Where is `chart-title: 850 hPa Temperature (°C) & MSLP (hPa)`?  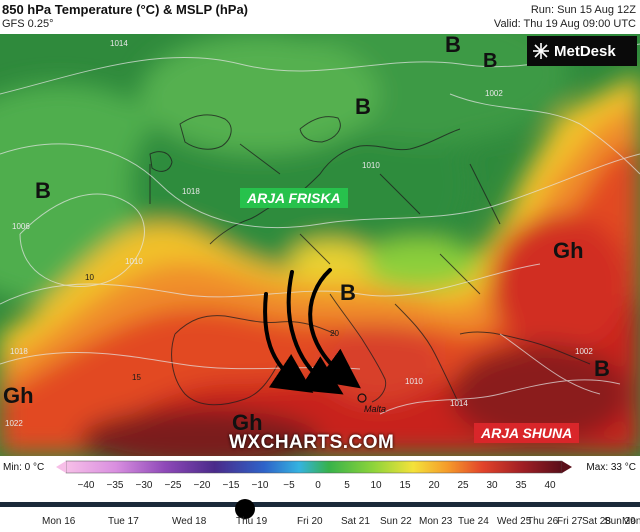 chart-title: 850 hPa Temperature (°C) & MSLP (hPa) is located at coordinates (125, 9).